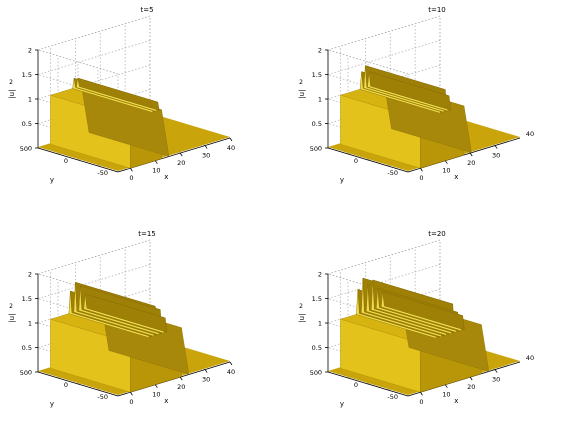 The height and width of the screenshot is (448, 581). I want to click on back-wall-gridline, so click(94, 57).